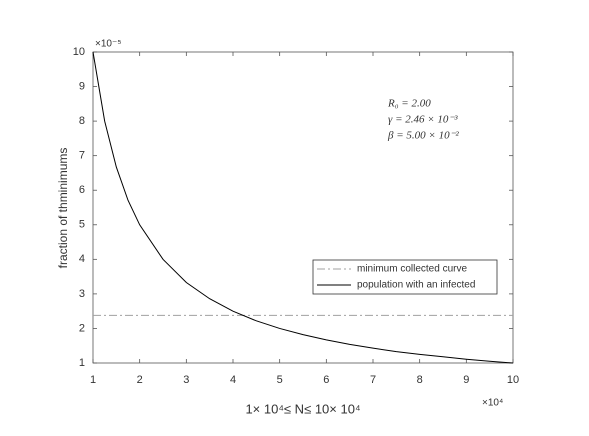  Describe the element at coordinates (405, 277) in the screenshot. I see `legend-box` at that location.